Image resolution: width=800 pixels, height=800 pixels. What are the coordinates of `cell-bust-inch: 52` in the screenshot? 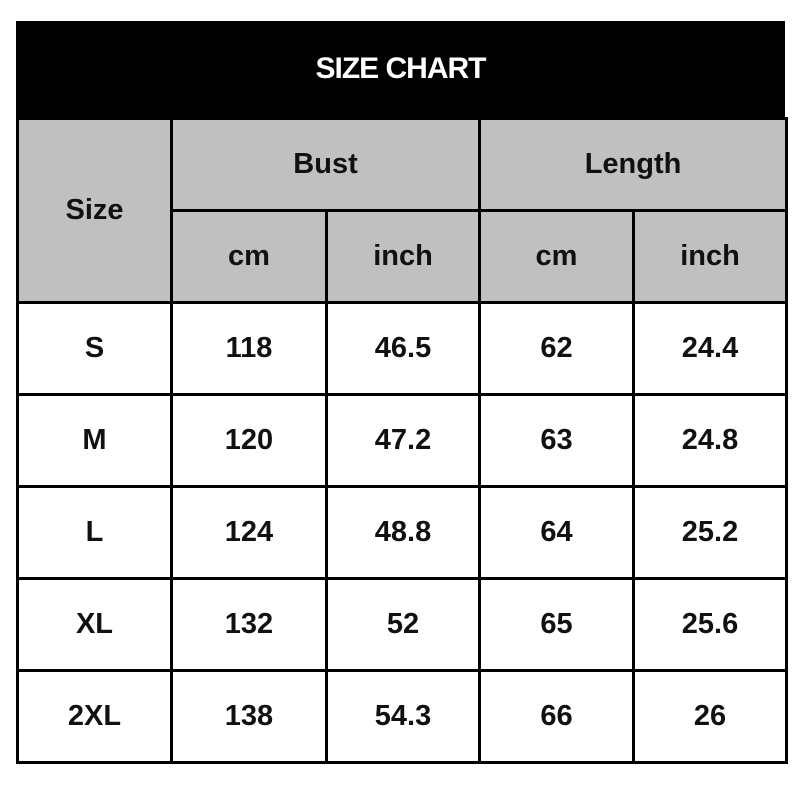 It's located at (403, 624).